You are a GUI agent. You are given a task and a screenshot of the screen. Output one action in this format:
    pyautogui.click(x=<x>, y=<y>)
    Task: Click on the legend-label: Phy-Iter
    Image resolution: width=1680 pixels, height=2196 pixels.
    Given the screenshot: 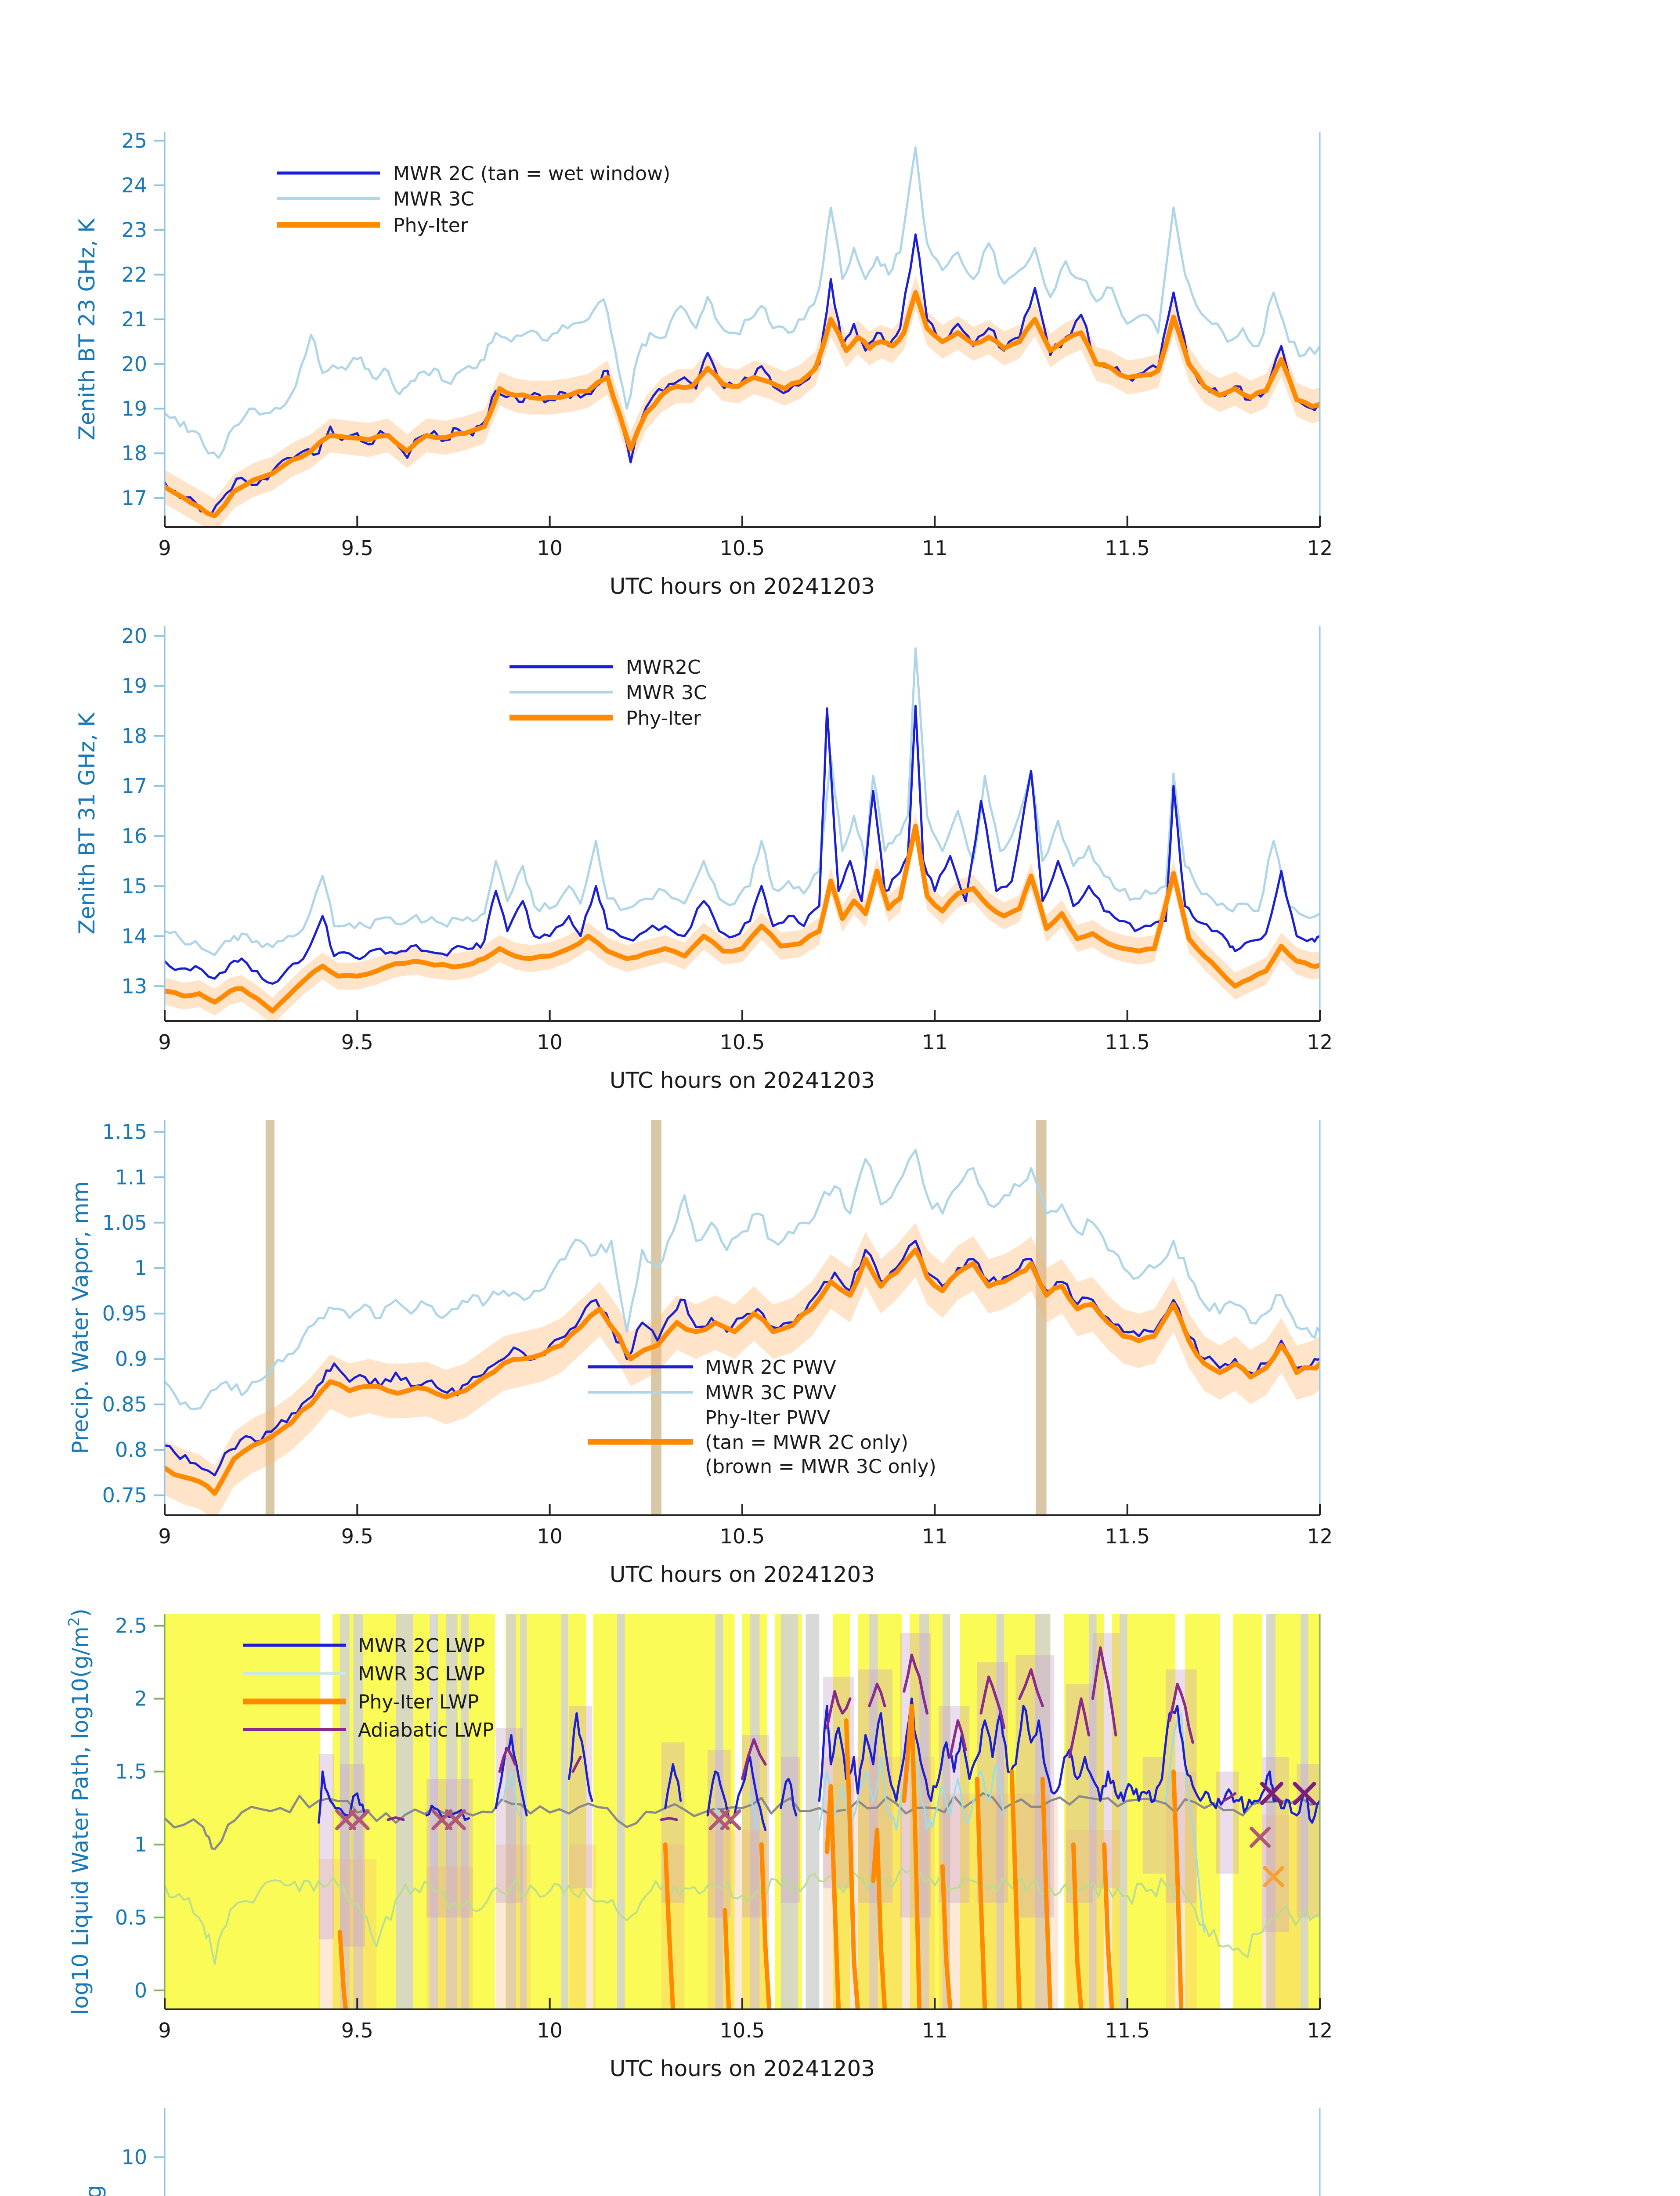 What is the action you would take?
    pyautogui.click(x=431, y=225)
    